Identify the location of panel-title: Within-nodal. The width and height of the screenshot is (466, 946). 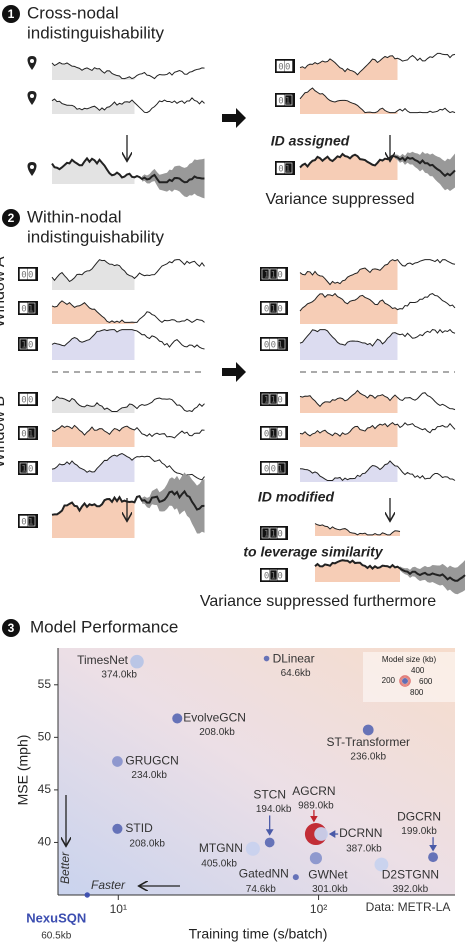
(74, 216).